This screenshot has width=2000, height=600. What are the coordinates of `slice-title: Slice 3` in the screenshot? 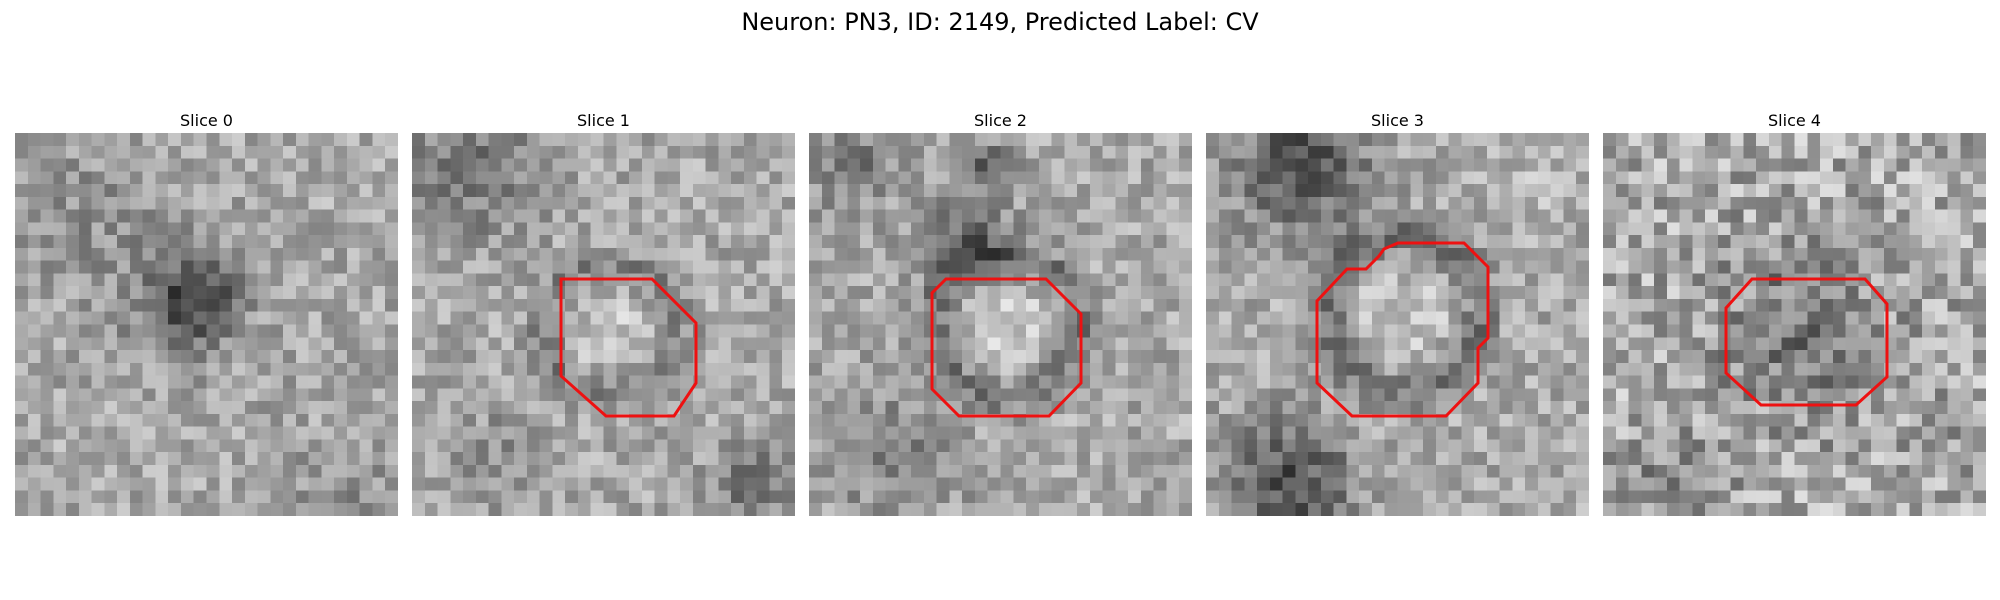 It's located at (1397, 120).